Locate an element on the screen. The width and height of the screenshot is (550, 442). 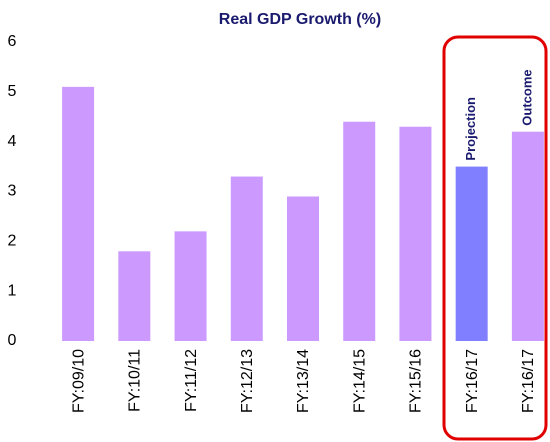
y-tick-label: 4 is located at coordinates (12, 141).